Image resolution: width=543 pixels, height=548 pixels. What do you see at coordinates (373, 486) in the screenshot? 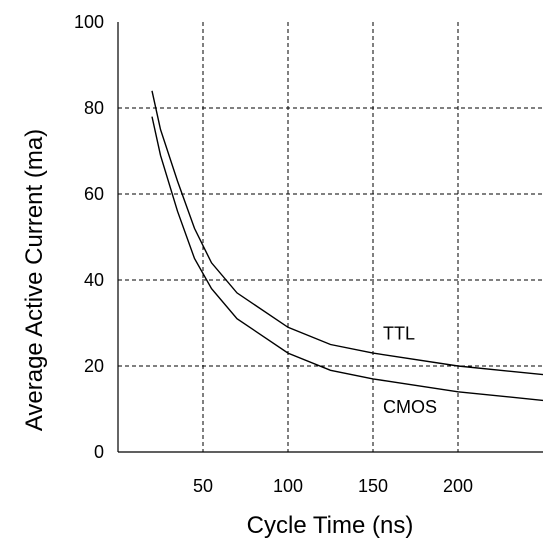
I see `x-tick-label: 150` at bounding box center [373, 486].